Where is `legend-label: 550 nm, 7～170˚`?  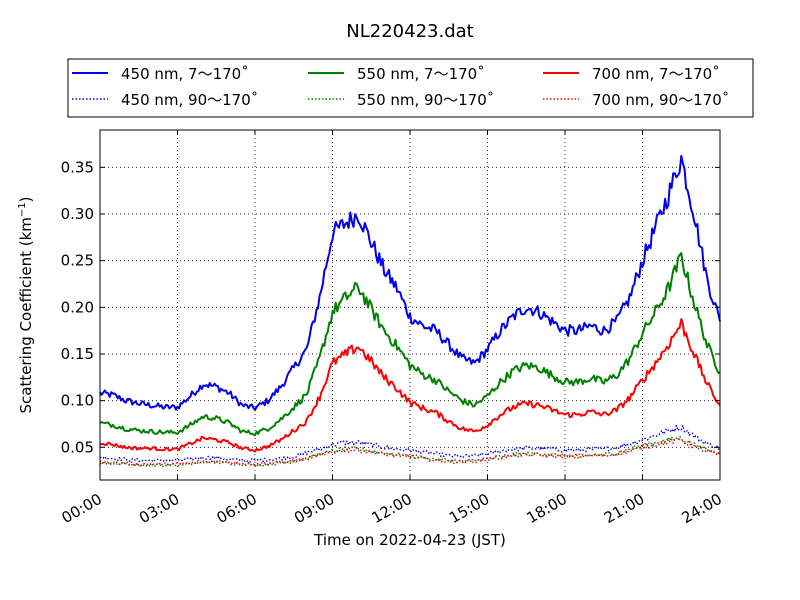 legend-label: 550 nm, 7～170˚ is located at coordinates (421, 74).